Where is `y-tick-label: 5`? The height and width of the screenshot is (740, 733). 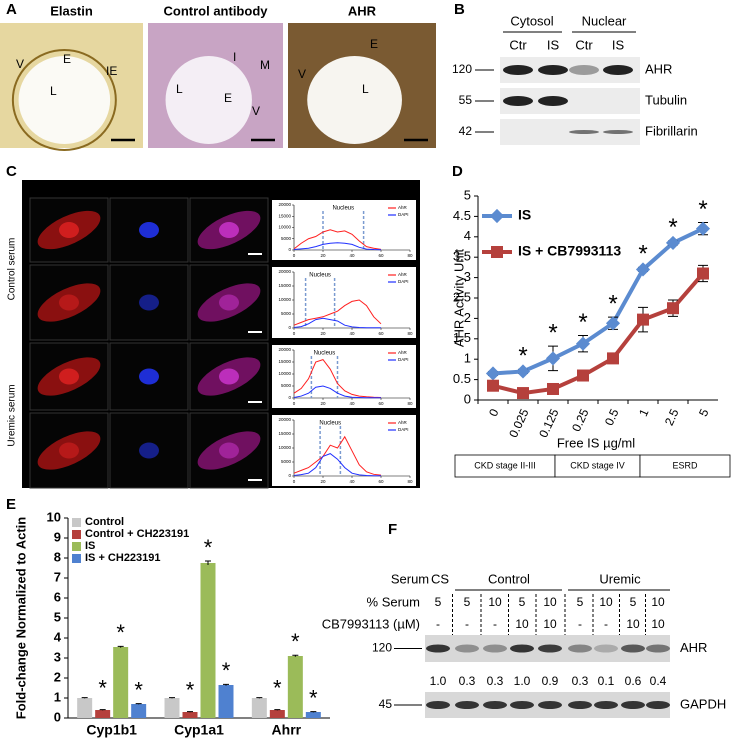 y-tick-label: 5 is located at coordinates (467, 194).